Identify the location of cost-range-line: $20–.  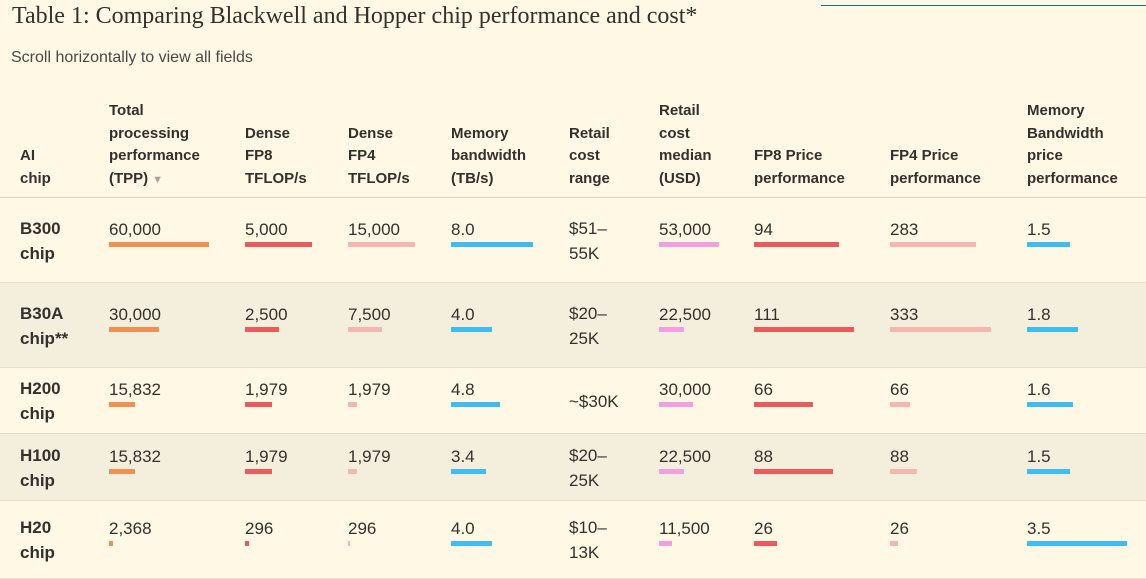
(588, 455).